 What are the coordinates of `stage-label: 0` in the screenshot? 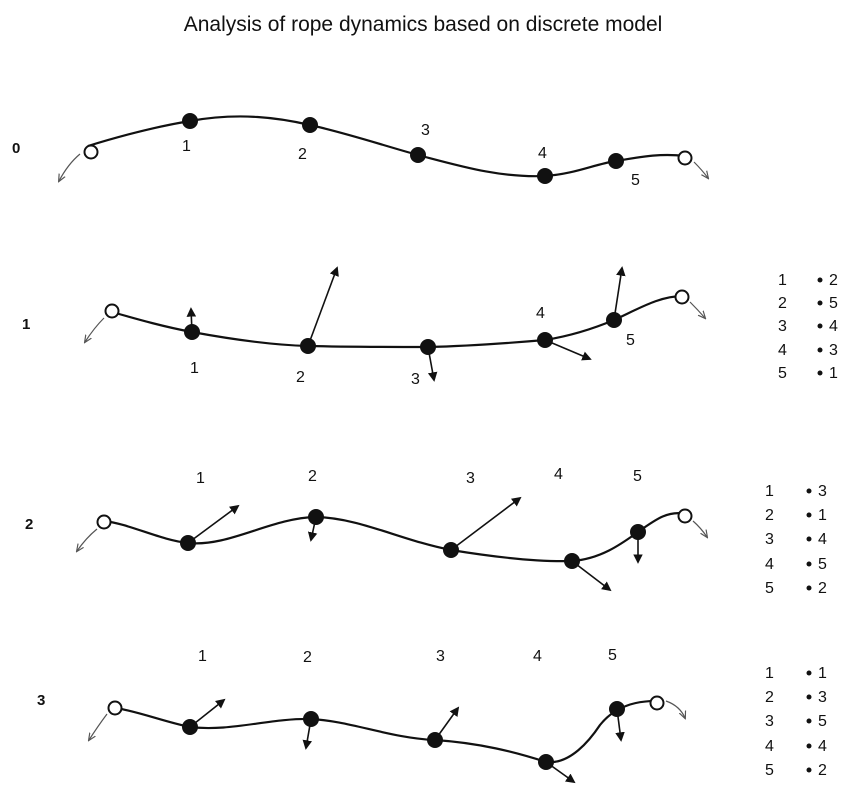 It's located at (16, 148).